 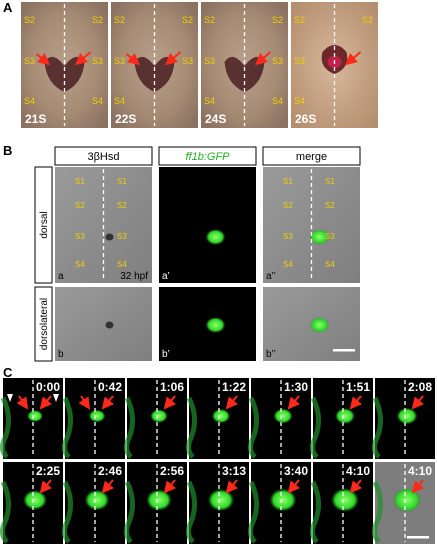 What do you see at coordinates (61, 354) in the screenshot?
I see `subpanel-label: b` at bounding box center [61, 354].